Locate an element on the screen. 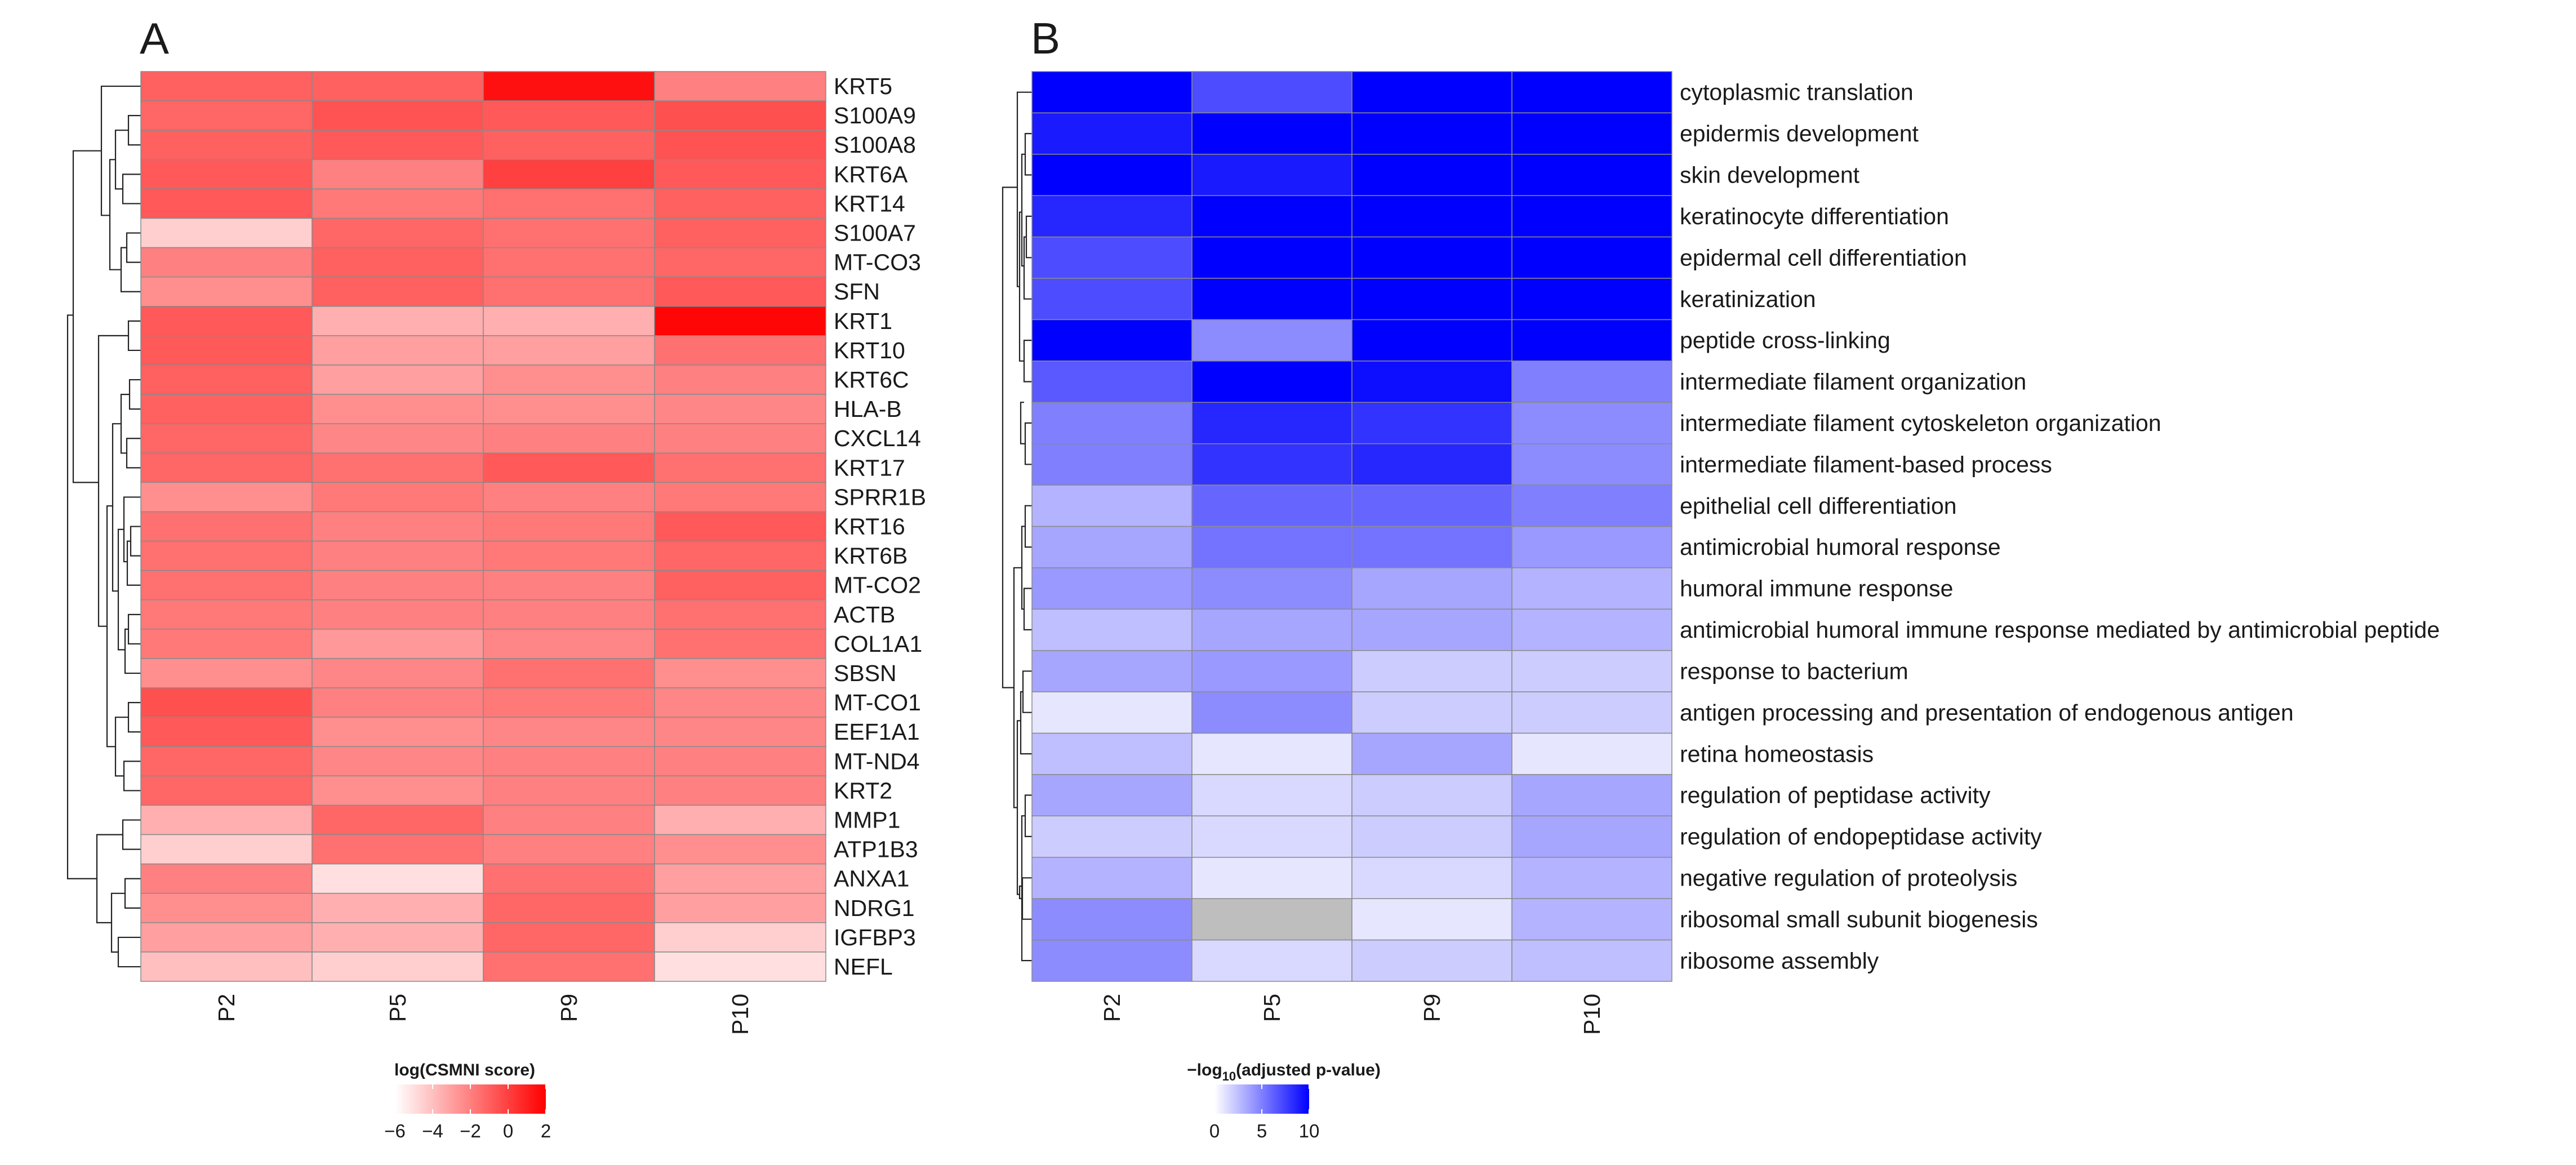 The width and height of the screenshot is (2576, 1165). panel-a-cell-col1a1-p10 is located at coordinates (740, 644).